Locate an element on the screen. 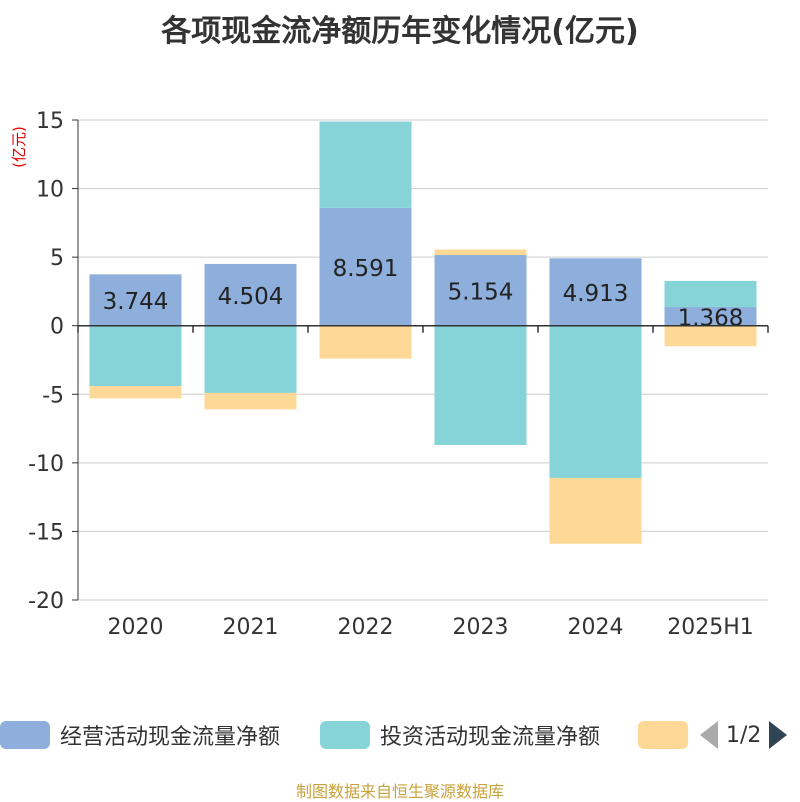  legend-item-investing: 投资活动现金流量净额 is located at coordinates (460, 735).